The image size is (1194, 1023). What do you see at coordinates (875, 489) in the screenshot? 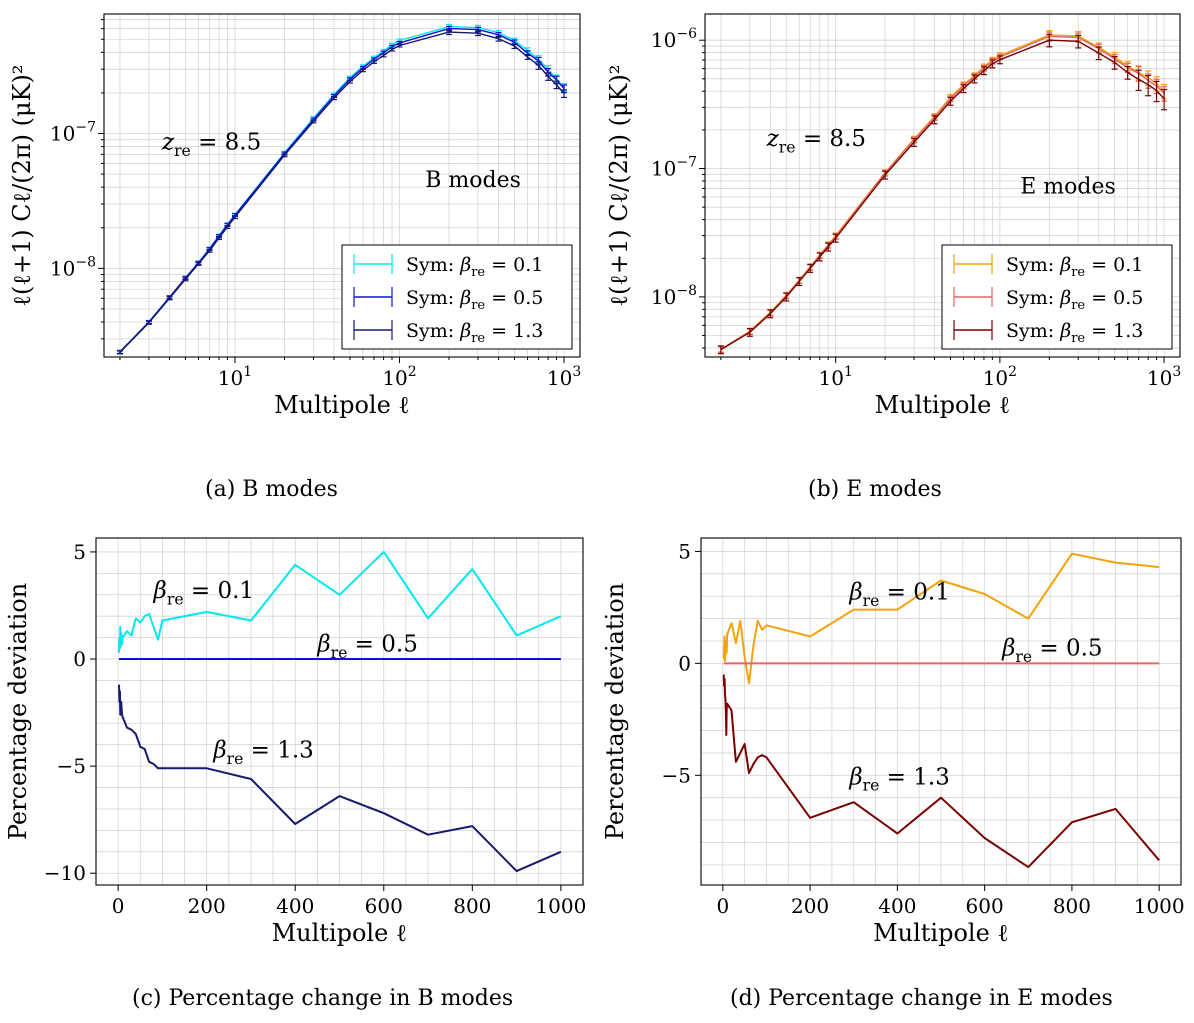
I see `caption-b: (b) E modes` at bounding box center [875, 489].